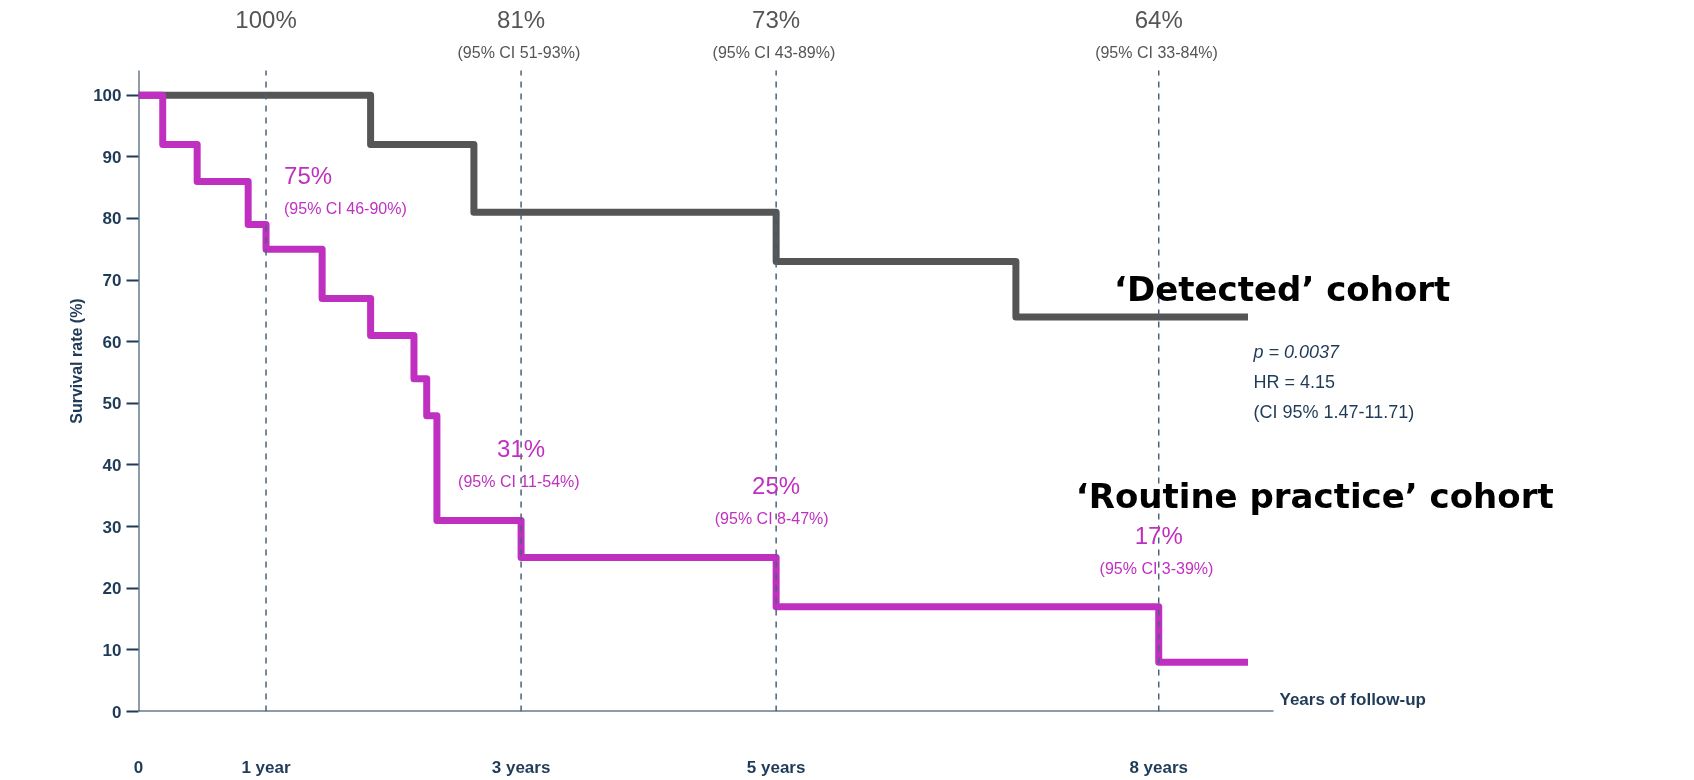  I want to click on annotation: 25% (95% CI 8-47%), so click(771, 500).